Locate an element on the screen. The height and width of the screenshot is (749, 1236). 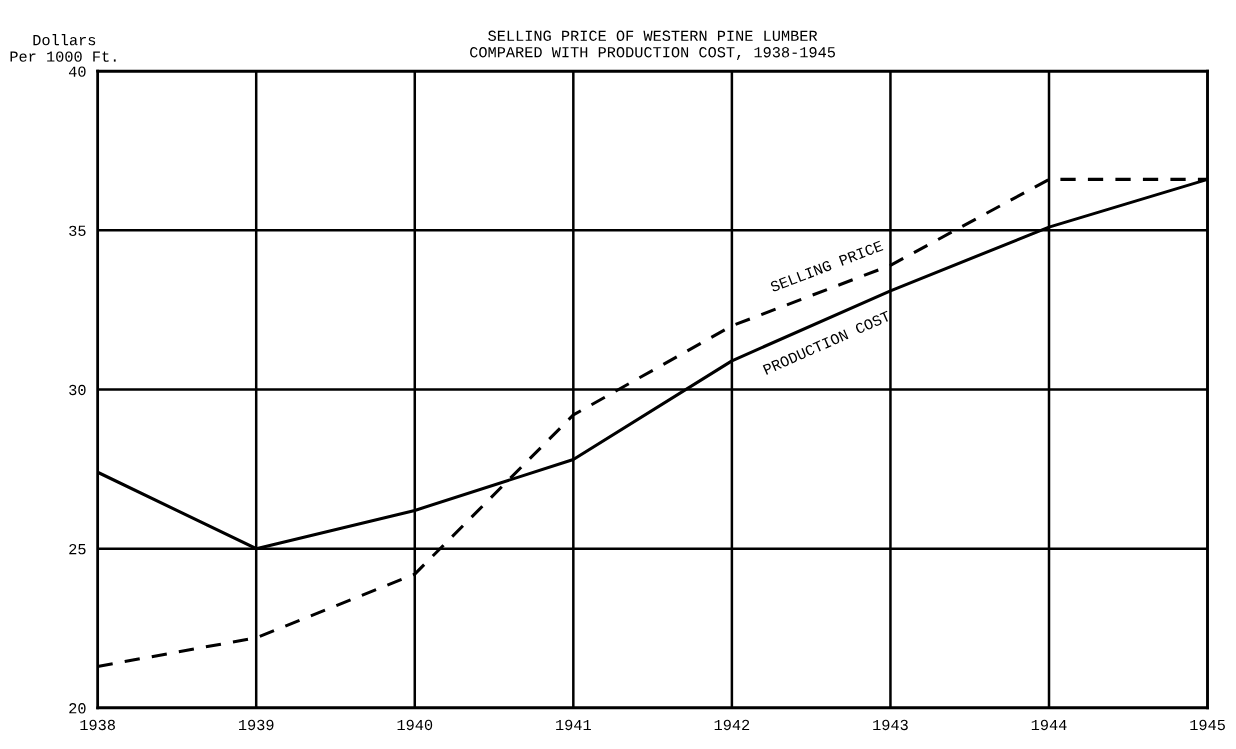
y-axis-title: Dollars Per 1000 Ft. is located at coordinates (63, 48).